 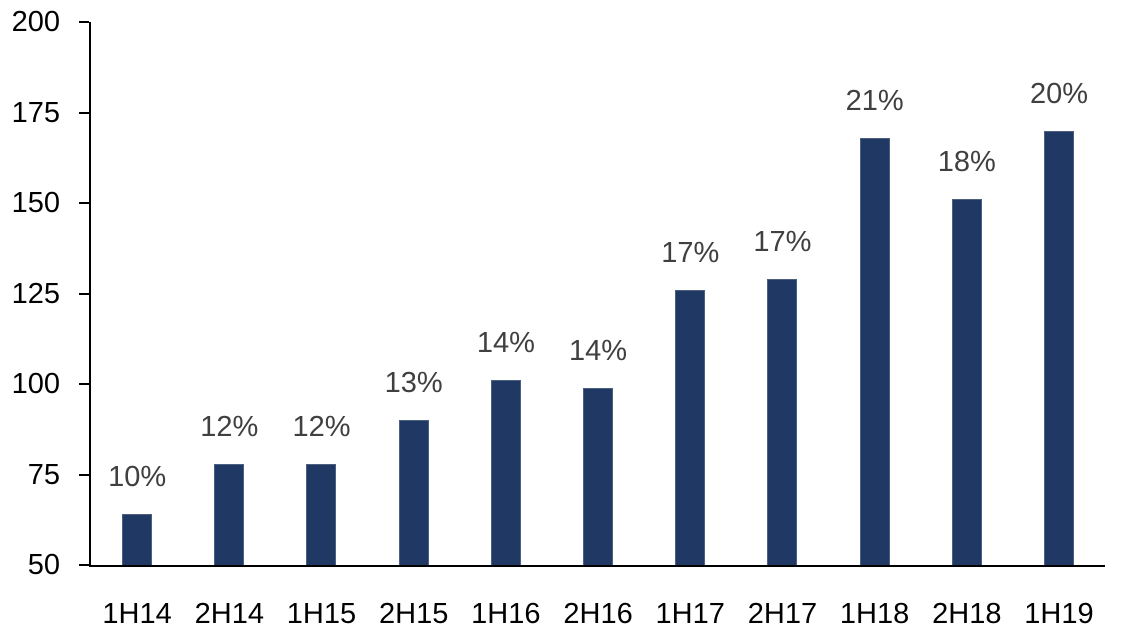 What do you see at coordinates (505, 472) in the screenshot?
I see `bar-1h16` at bounding box center [505, 472].